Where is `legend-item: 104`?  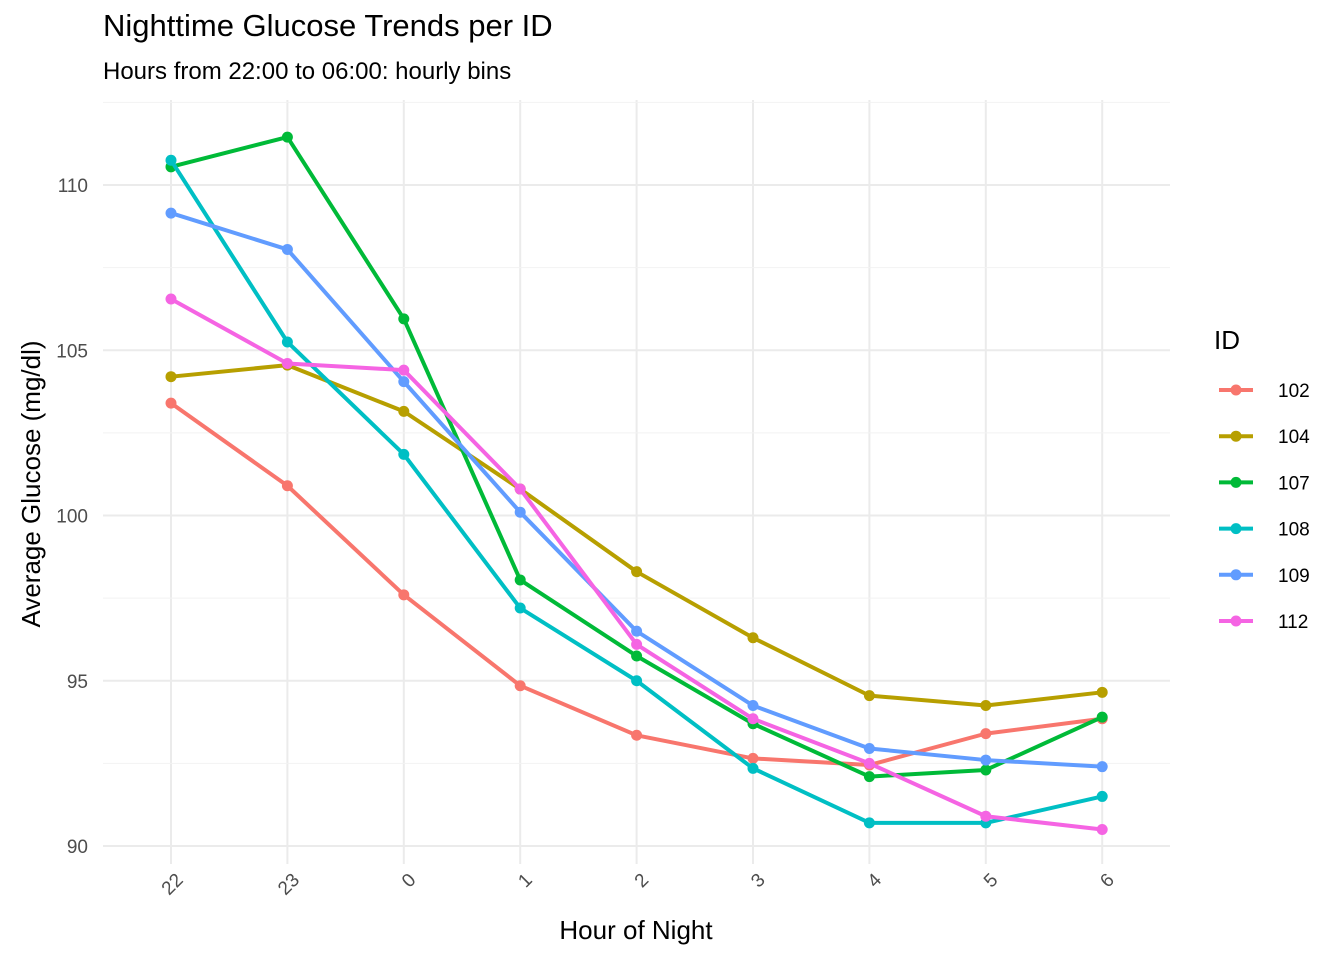
legend-item: 104 is located at coordinates (1264, 437).